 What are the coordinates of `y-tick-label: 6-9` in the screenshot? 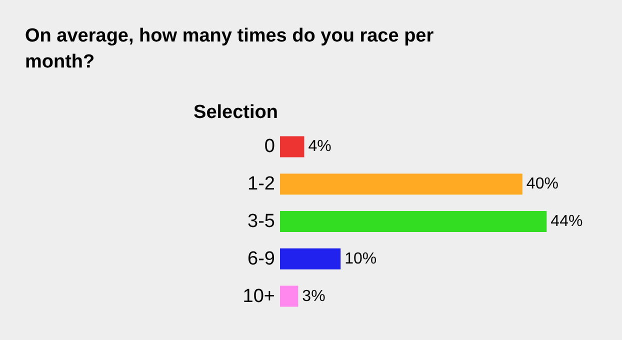 It's located at (261, 259).